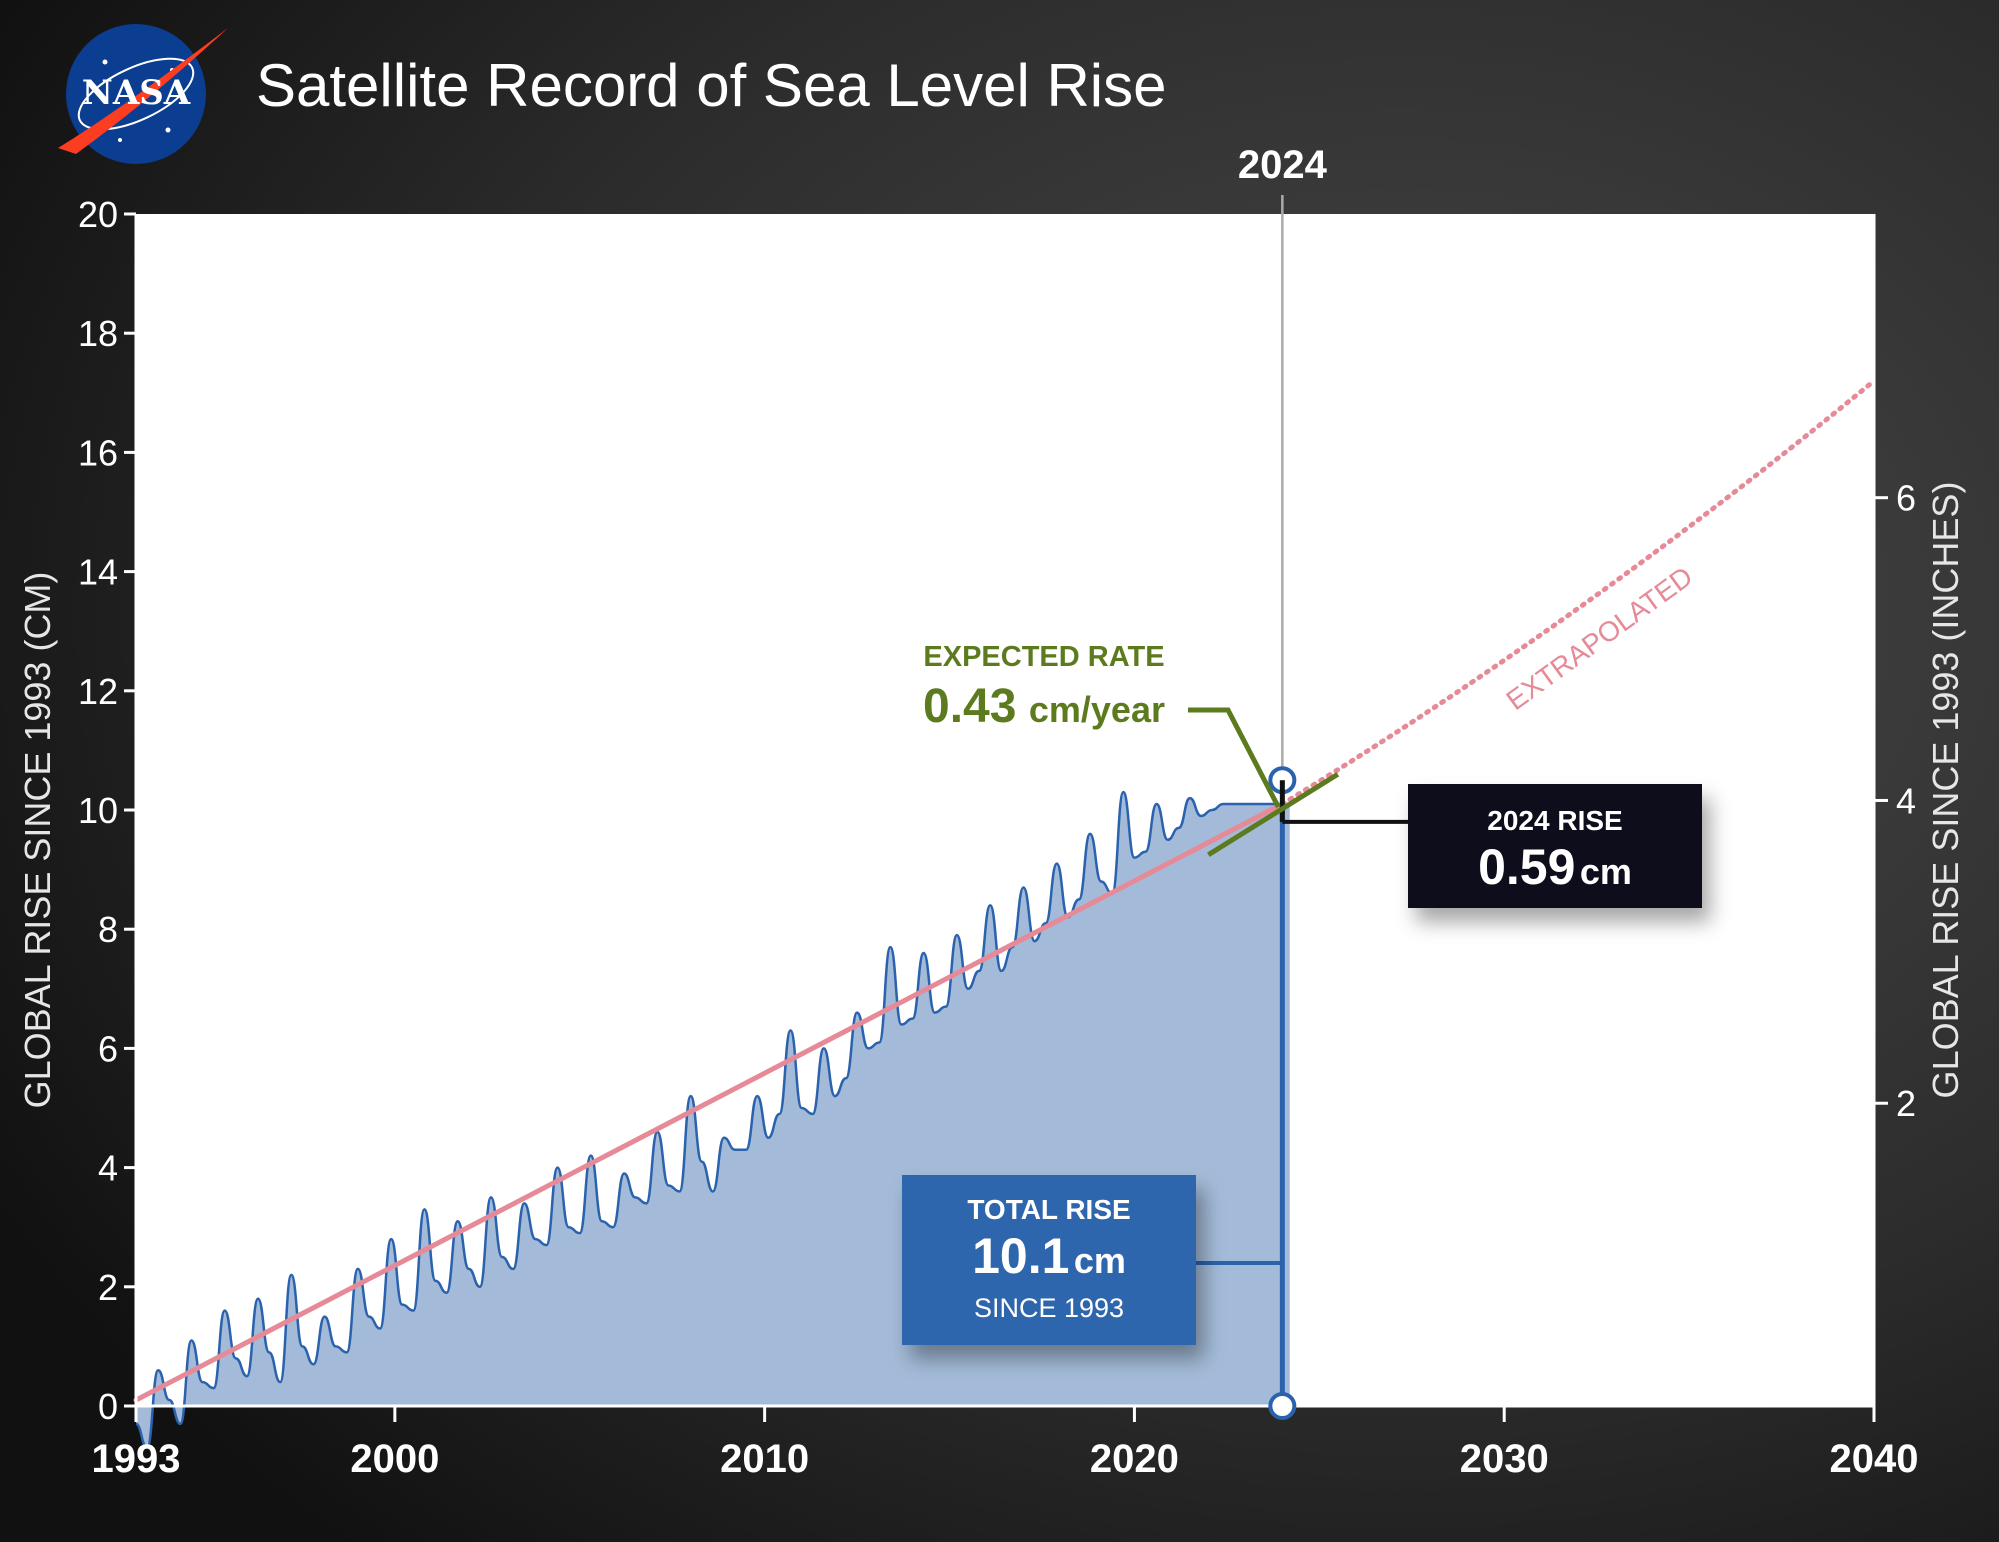  I want to click on expected-rate-leader, so click(1234, 758).